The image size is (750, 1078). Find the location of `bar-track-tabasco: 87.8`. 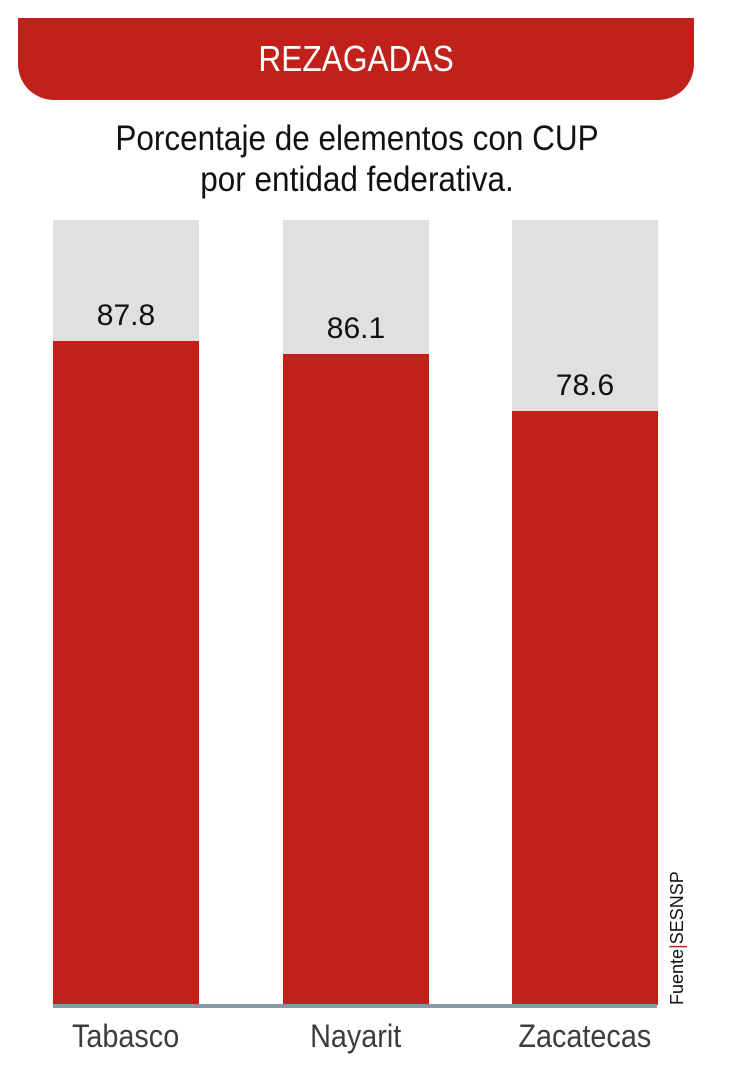

bar-track-tabasco: 87.8 is located at coordinates (126, 612).